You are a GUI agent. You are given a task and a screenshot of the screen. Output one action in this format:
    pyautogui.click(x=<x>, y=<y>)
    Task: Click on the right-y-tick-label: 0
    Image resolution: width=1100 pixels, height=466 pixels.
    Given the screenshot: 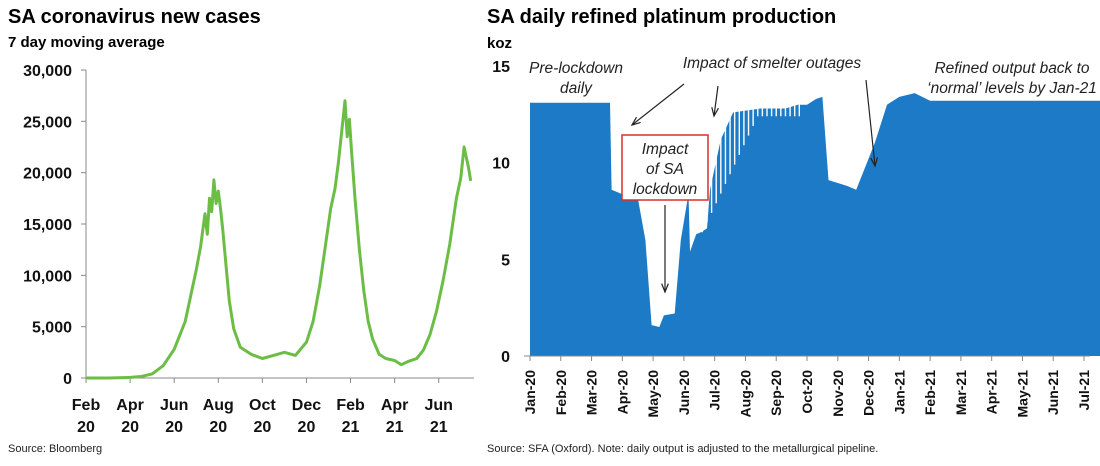 What is the action you would take?
    pyautogui.click(x=505, y=357)
    